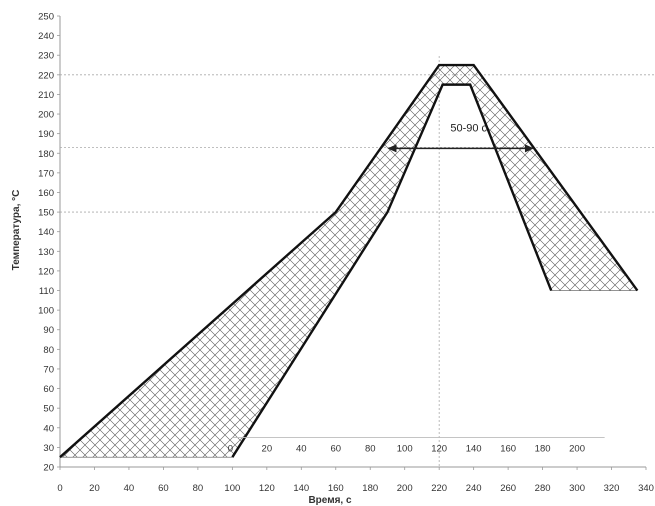  I want to click on y-tick-label: 70, so click(48, 369).